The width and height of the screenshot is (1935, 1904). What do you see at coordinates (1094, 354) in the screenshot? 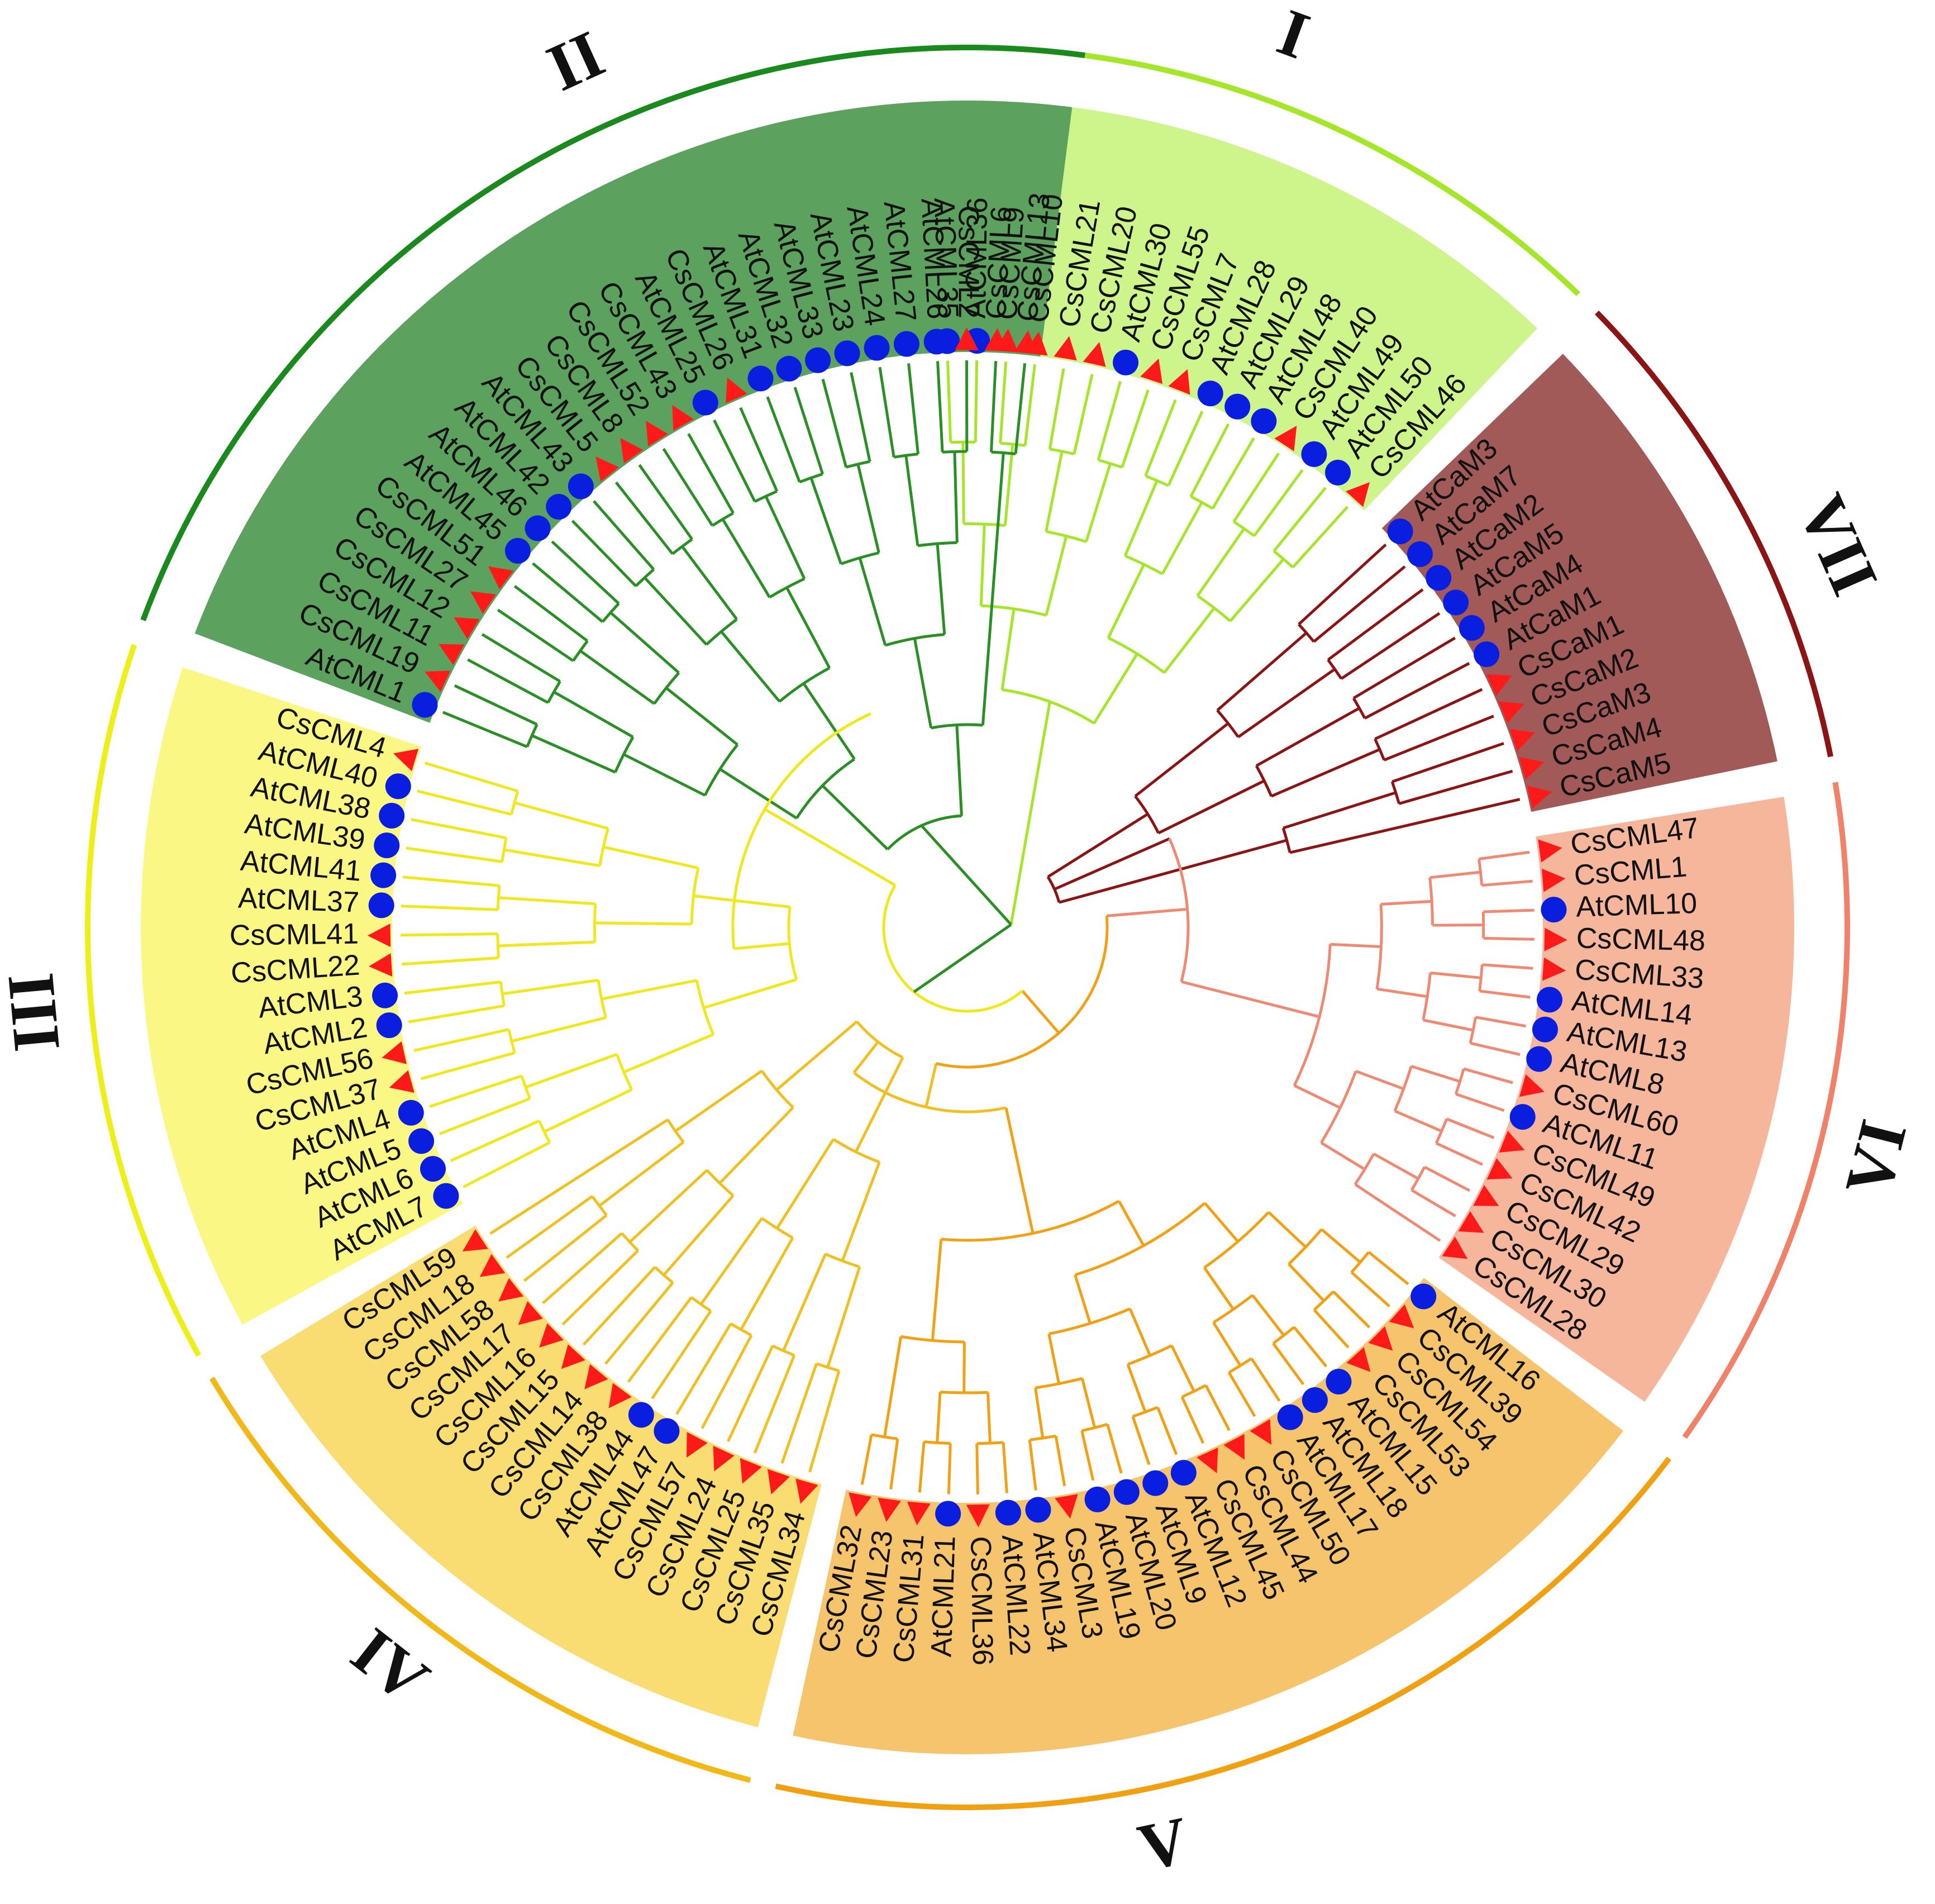
I see `triangle-marker-cscml20` at bounding box center [1094, 354].